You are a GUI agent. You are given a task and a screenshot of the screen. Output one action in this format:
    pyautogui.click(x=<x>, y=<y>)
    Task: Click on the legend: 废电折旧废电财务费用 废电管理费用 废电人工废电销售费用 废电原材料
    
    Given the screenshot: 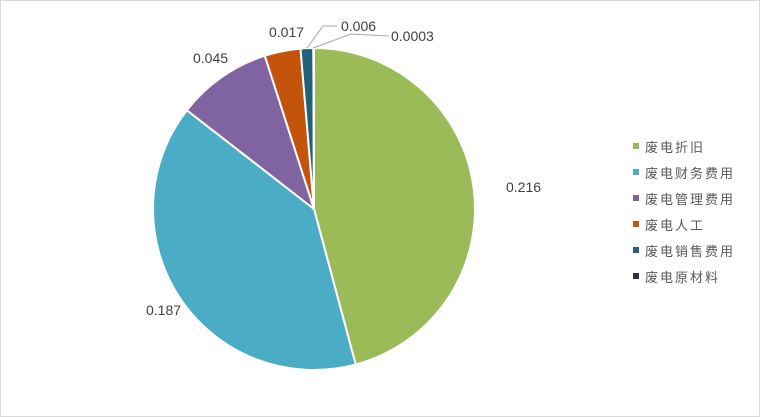 What is the action you would take?
    pyautogui.click(x=684, y=211)
    